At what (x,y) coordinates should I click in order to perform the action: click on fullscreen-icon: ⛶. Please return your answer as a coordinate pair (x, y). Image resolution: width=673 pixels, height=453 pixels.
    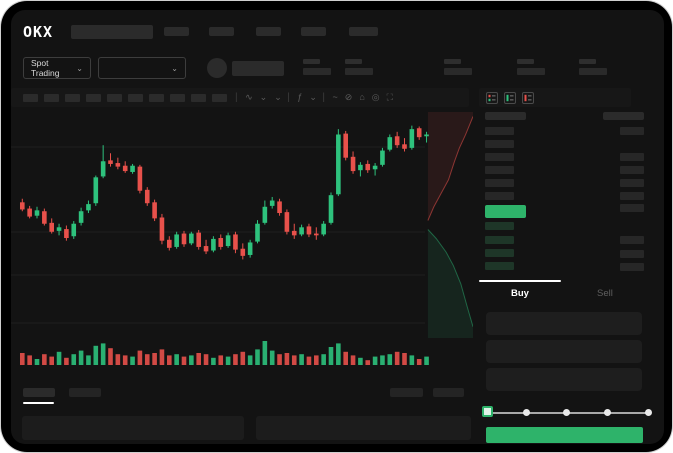
    Looking at the image, I should click on (389, 97).